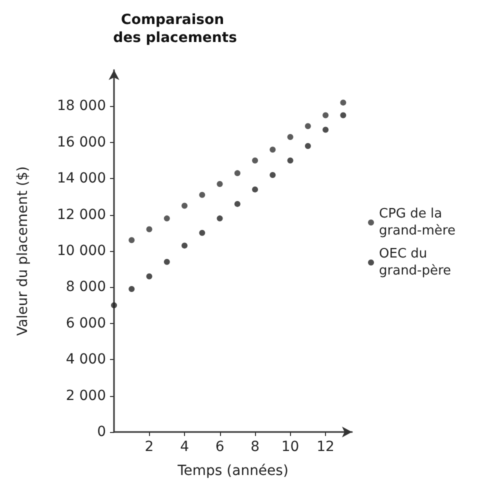 Image resolution: width=488 pixels, height=485 pixels. What do you see at coordinates (149, 447) in the screenshot?
I see `x-tick-label: 2` at bounding box center [149, 447].